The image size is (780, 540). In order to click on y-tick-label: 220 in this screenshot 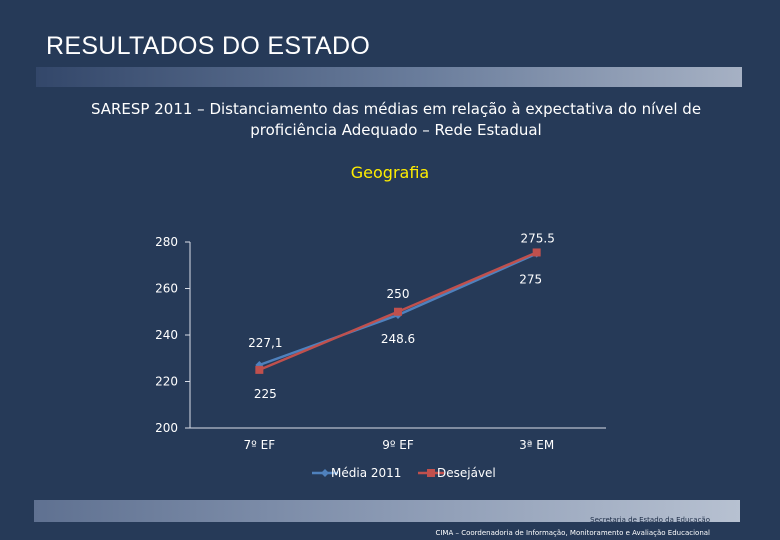, I will do `click(166, 382)`.